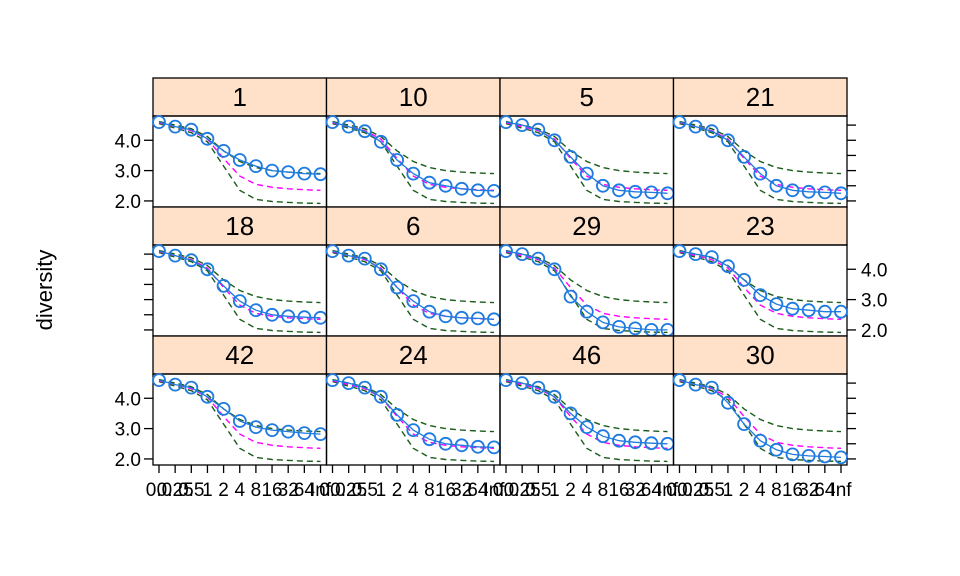 This screenshot has width=960, height=576. I want to click on xtick-label-c2-1: 0.25, so click(522, 490).